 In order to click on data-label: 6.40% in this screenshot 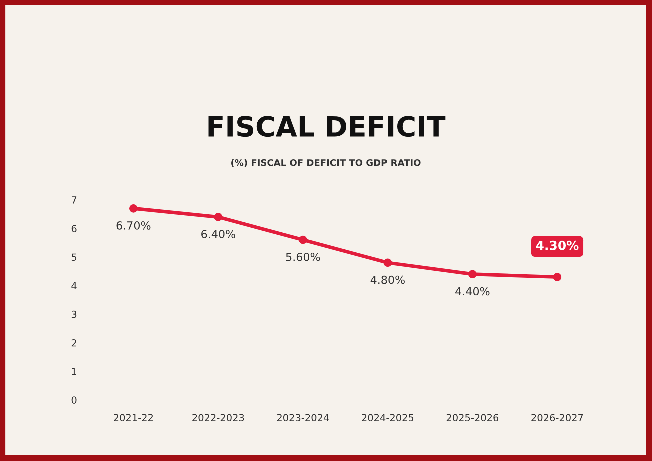, I will do `click(219, 234)`.